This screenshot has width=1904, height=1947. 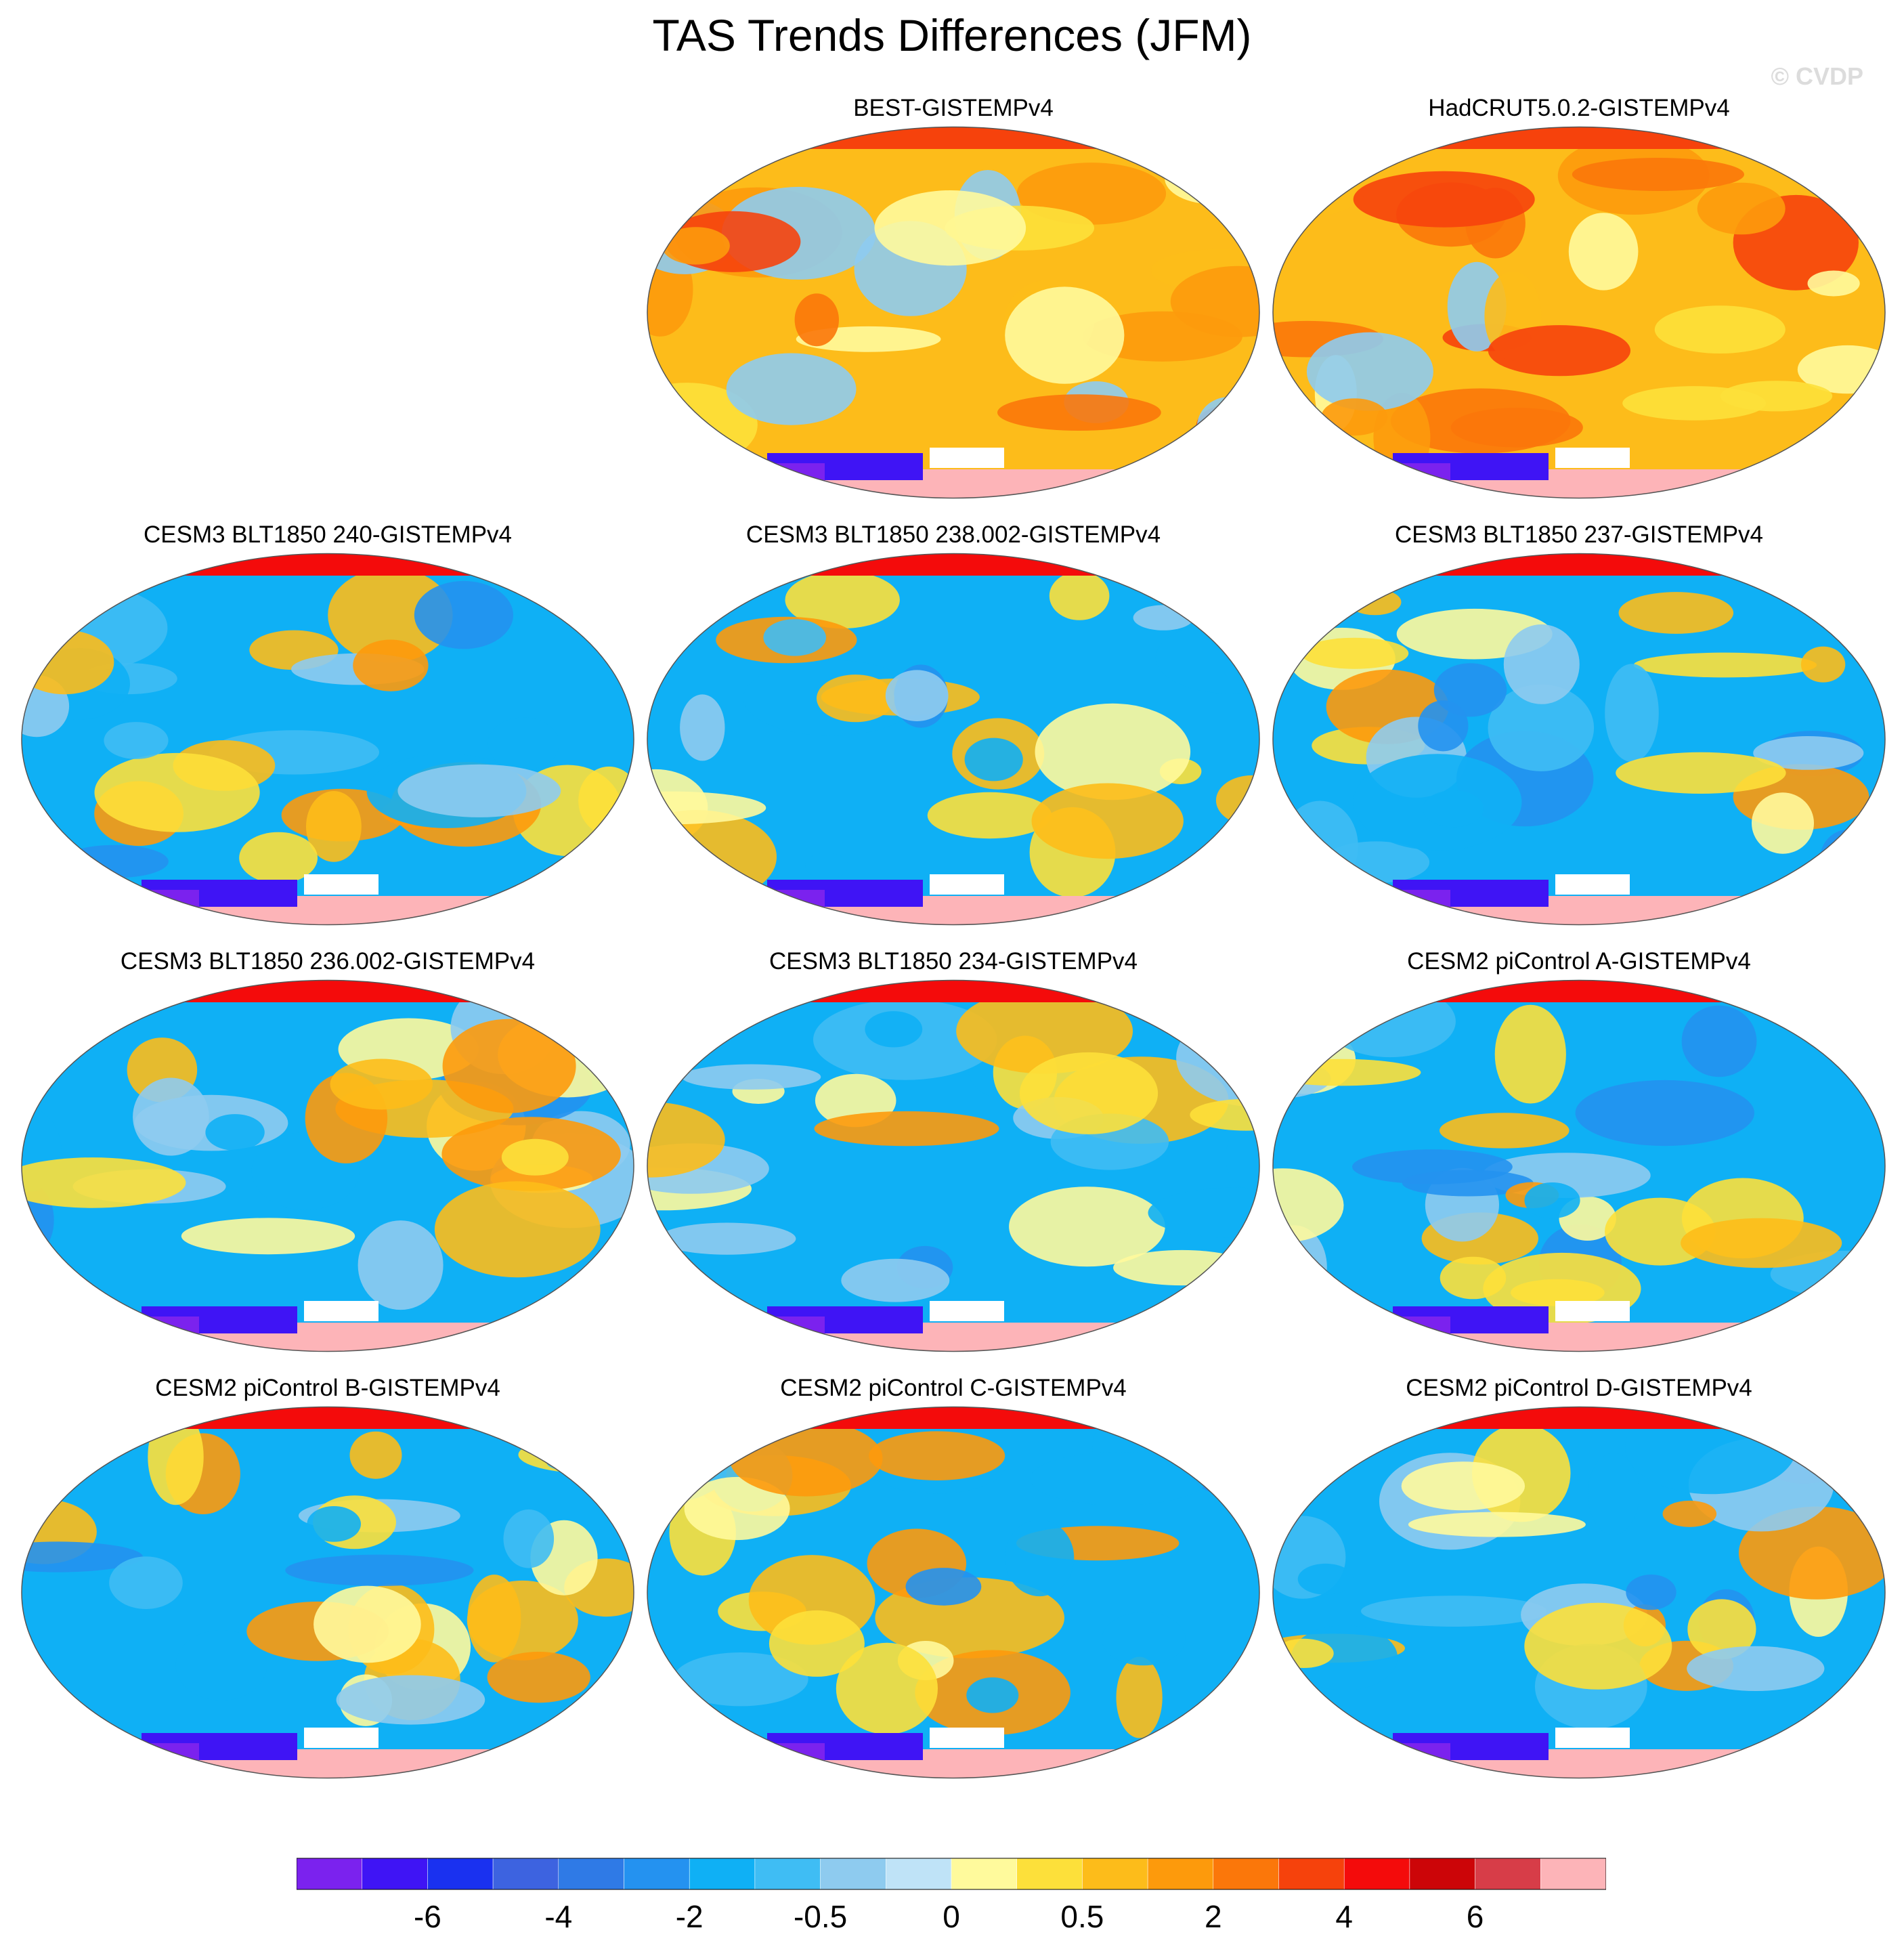 I want to click on map-panel: BEST-GISTEMPv4, so click(x=953, y=308).